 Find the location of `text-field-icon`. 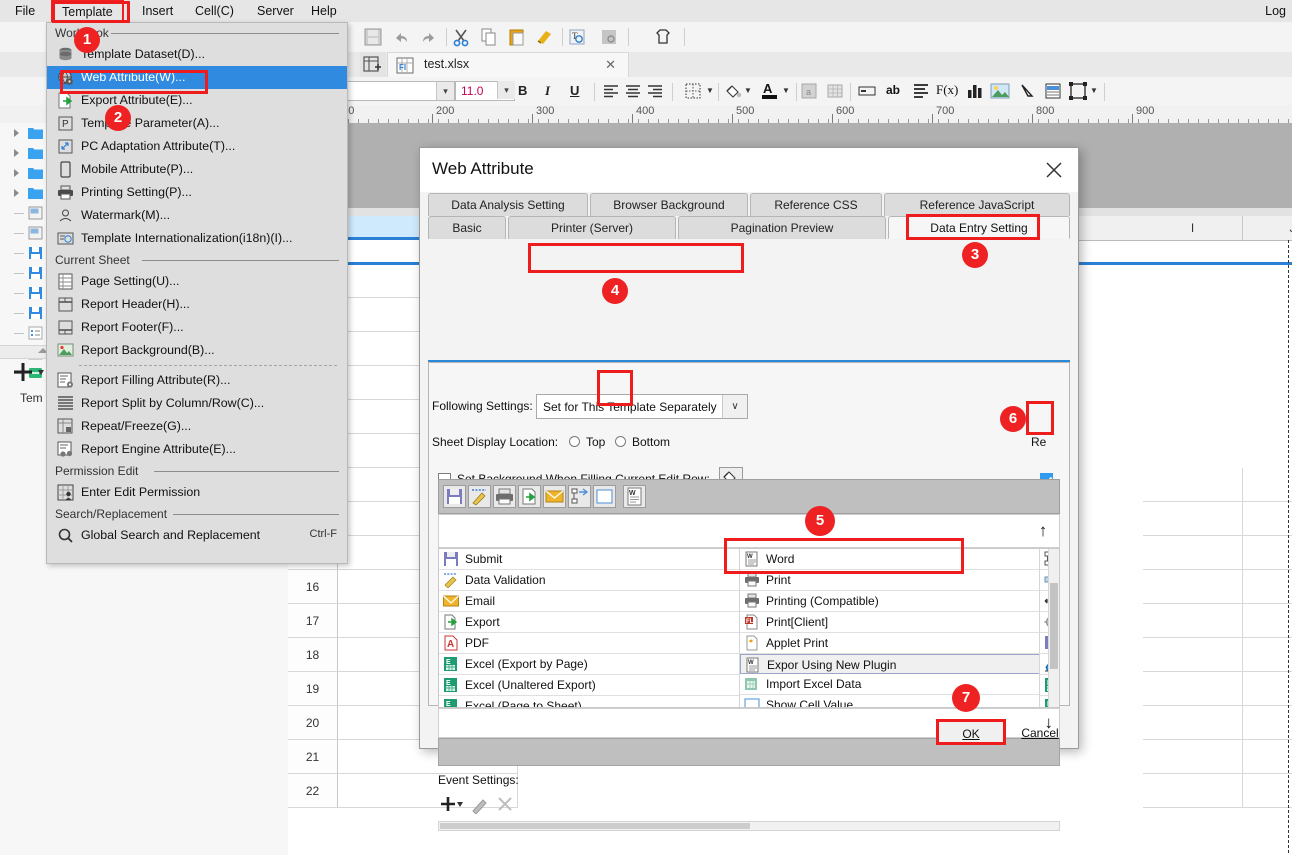

text-field-icon is located at coordinates (867, 92).